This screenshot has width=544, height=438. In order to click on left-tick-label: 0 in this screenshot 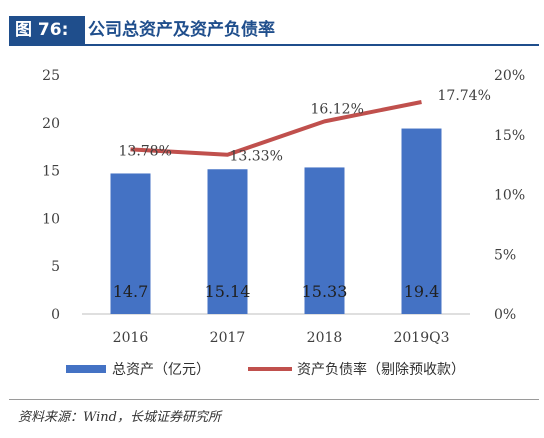, I will do `click(55, 315)`.